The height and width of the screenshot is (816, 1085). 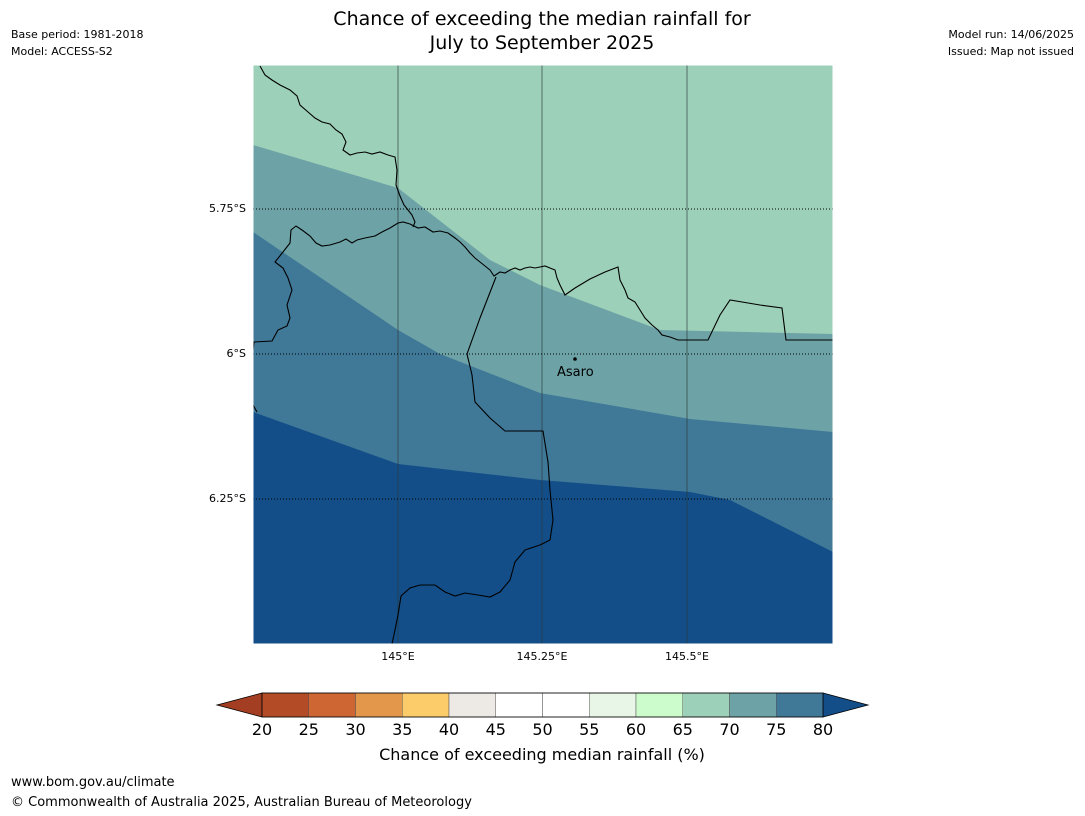 What do you see at coordinates (542, 729) in the screenshot?
I see `colorbar-tick-label: 50` at bounding box center [542, 729].